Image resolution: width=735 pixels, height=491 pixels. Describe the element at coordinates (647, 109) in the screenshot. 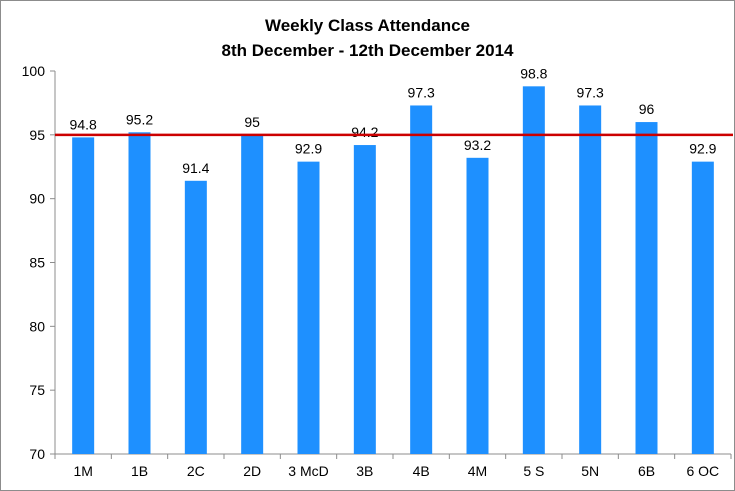

I see `data-label: 96` at that location.